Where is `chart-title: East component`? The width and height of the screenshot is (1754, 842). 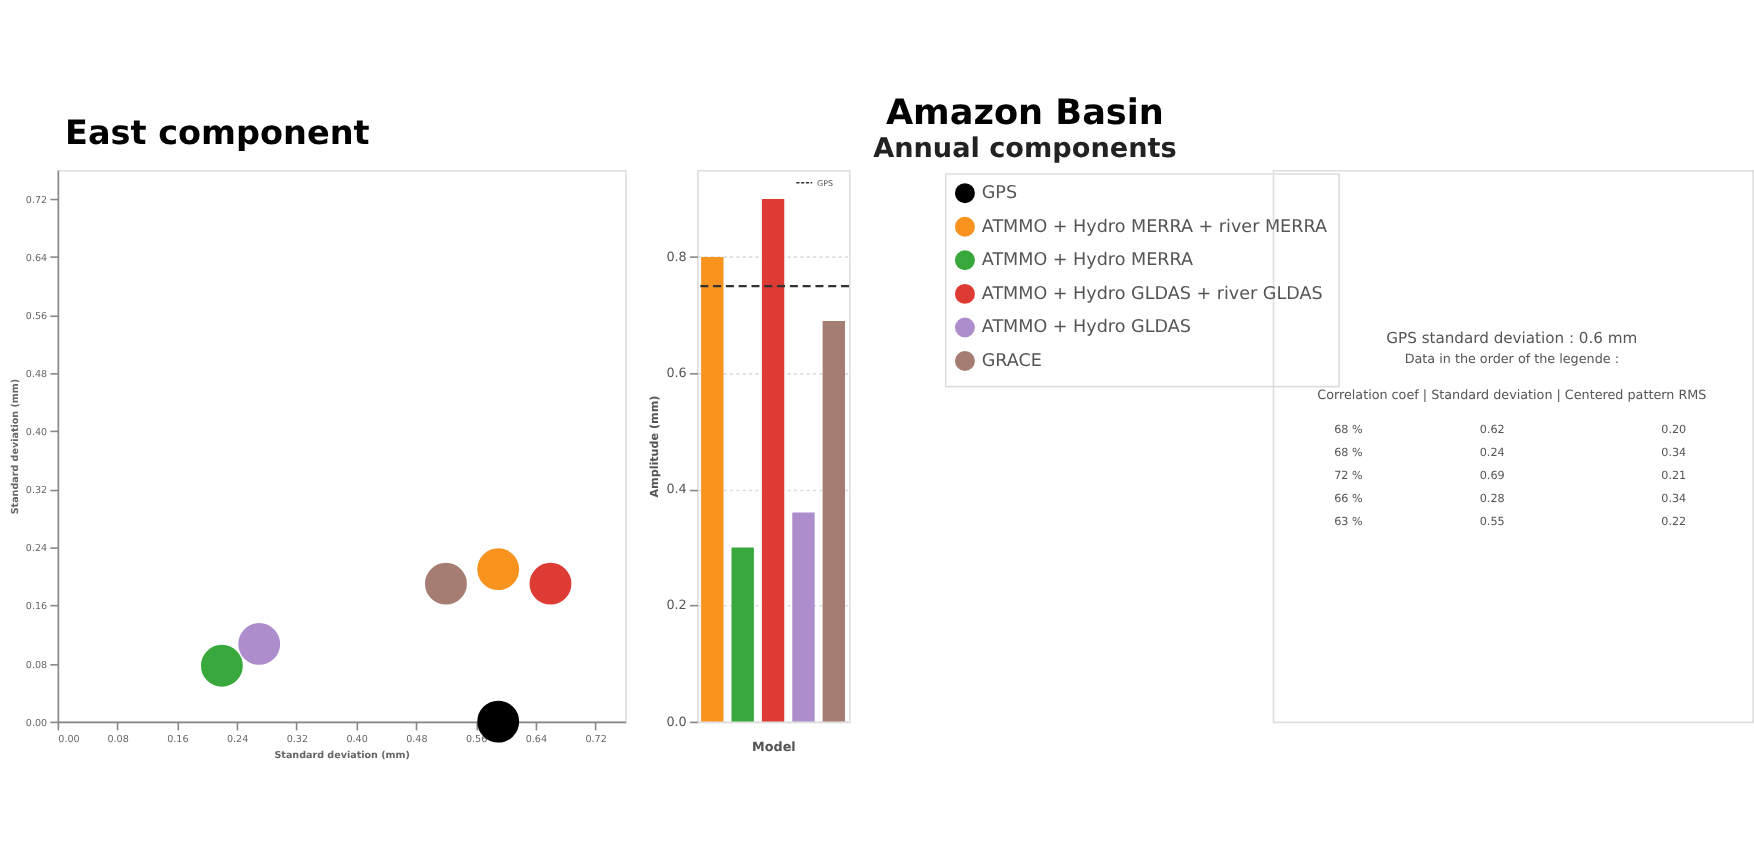 chart-title: East component is located at coordinates (217, 132).